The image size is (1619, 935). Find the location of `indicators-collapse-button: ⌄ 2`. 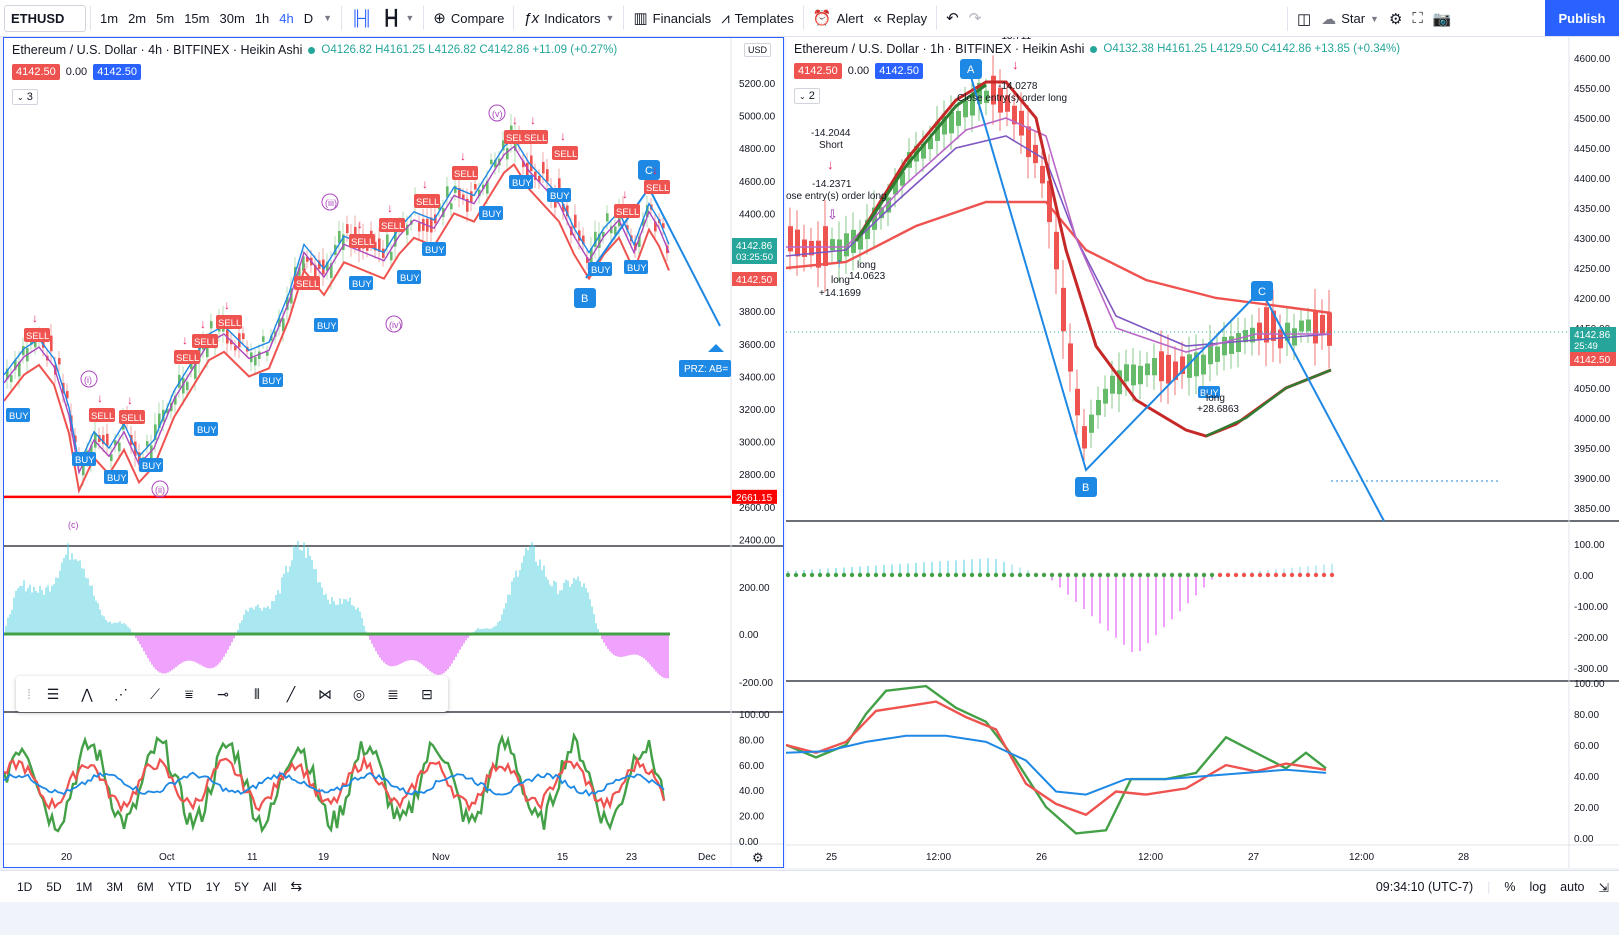

indicators-collapse-button: ⌄ 2 is located at coordinates (807, 96).